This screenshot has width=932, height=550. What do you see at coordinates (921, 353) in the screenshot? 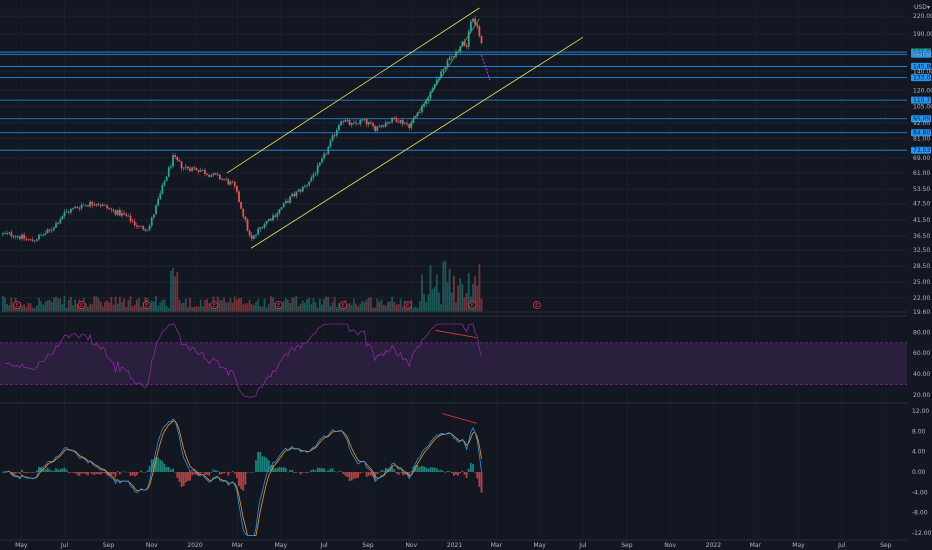
I see `rsi-tick-label: 60.00` at bounding box center [921, 353].